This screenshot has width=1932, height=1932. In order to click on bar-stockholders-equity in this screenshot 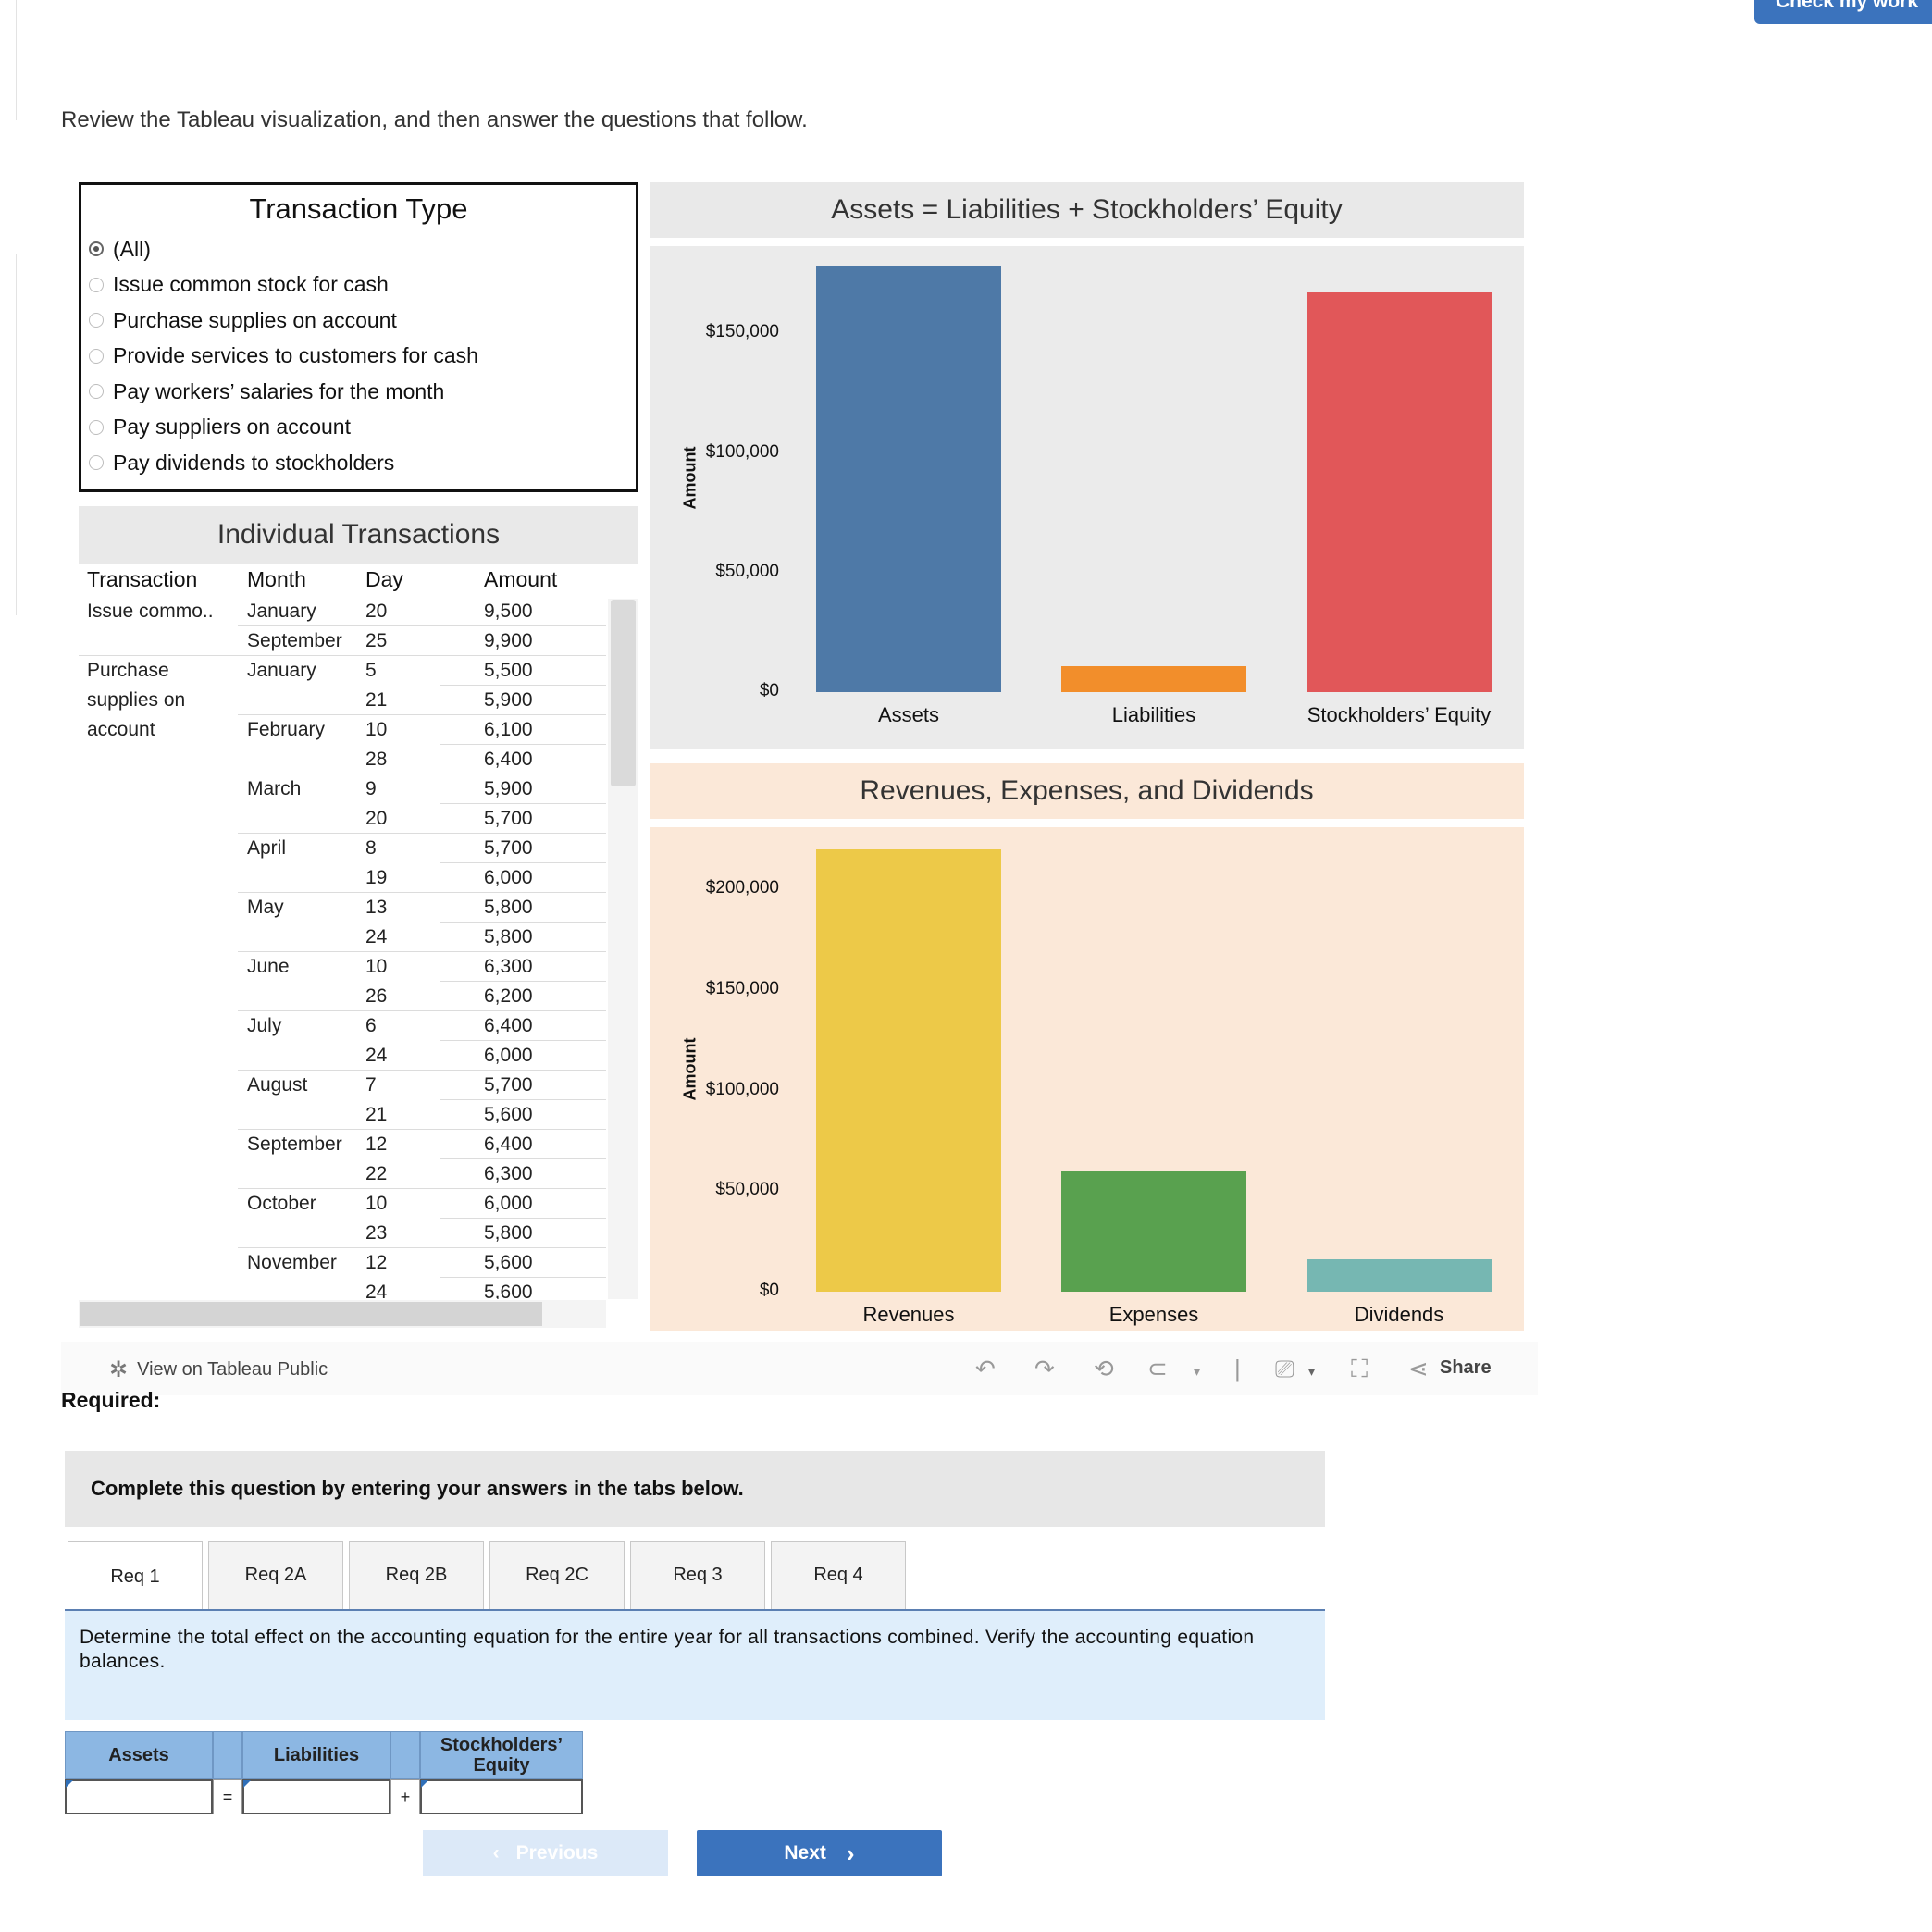, I will do `click(1400, 492)`.